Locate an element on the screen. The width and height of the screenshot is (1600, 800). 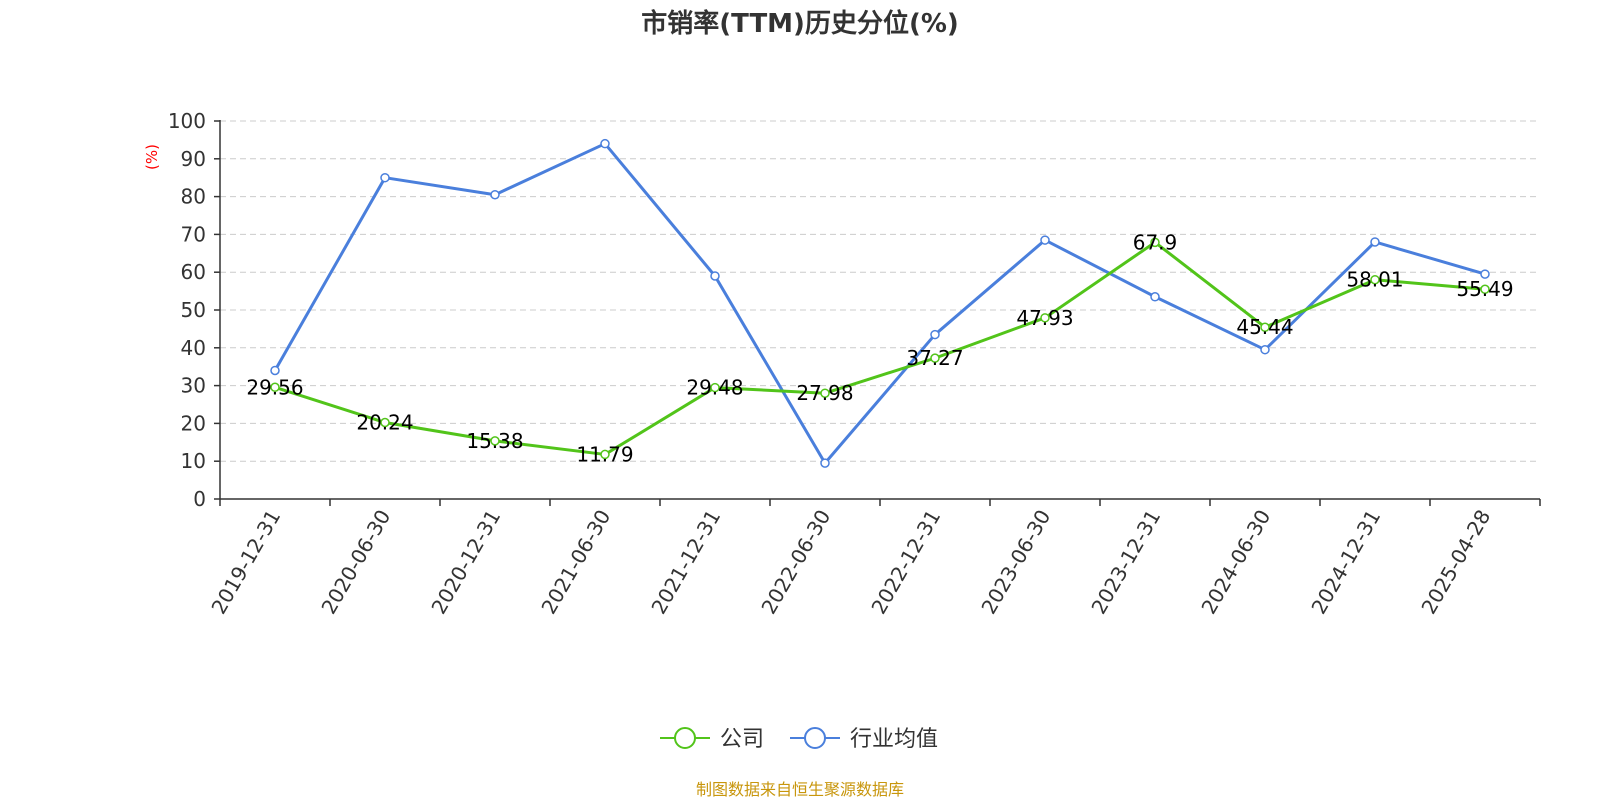
legend-company-label: 公司 is located at coordinates (742, 739).